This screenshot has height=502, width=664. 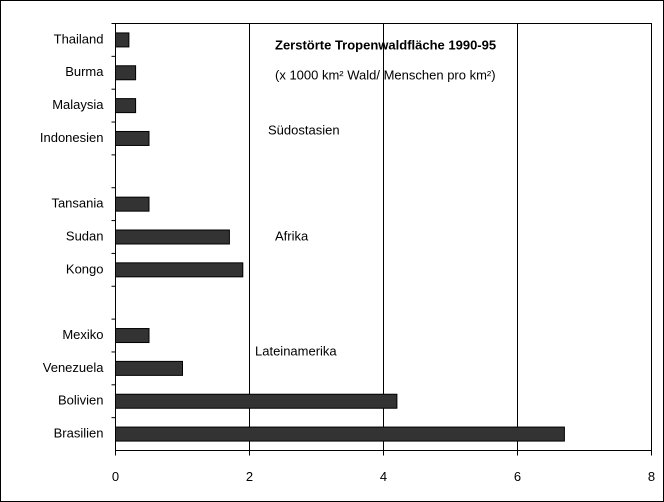 What do you see at coordinates (81, 400) in the screenshot?
I see `y-tick-label: Bolivien` at bounding box center [81, 400].